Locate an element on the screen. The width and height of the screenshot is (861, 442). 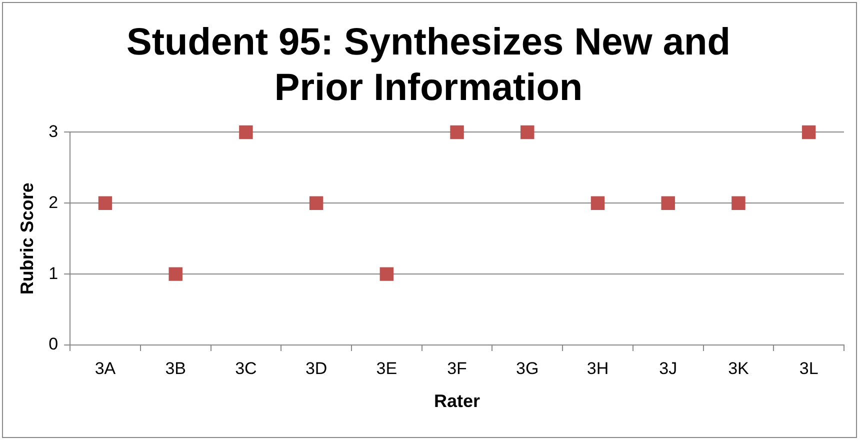
y-axis-title: Rubric Score is located at coordinates (26, 238).